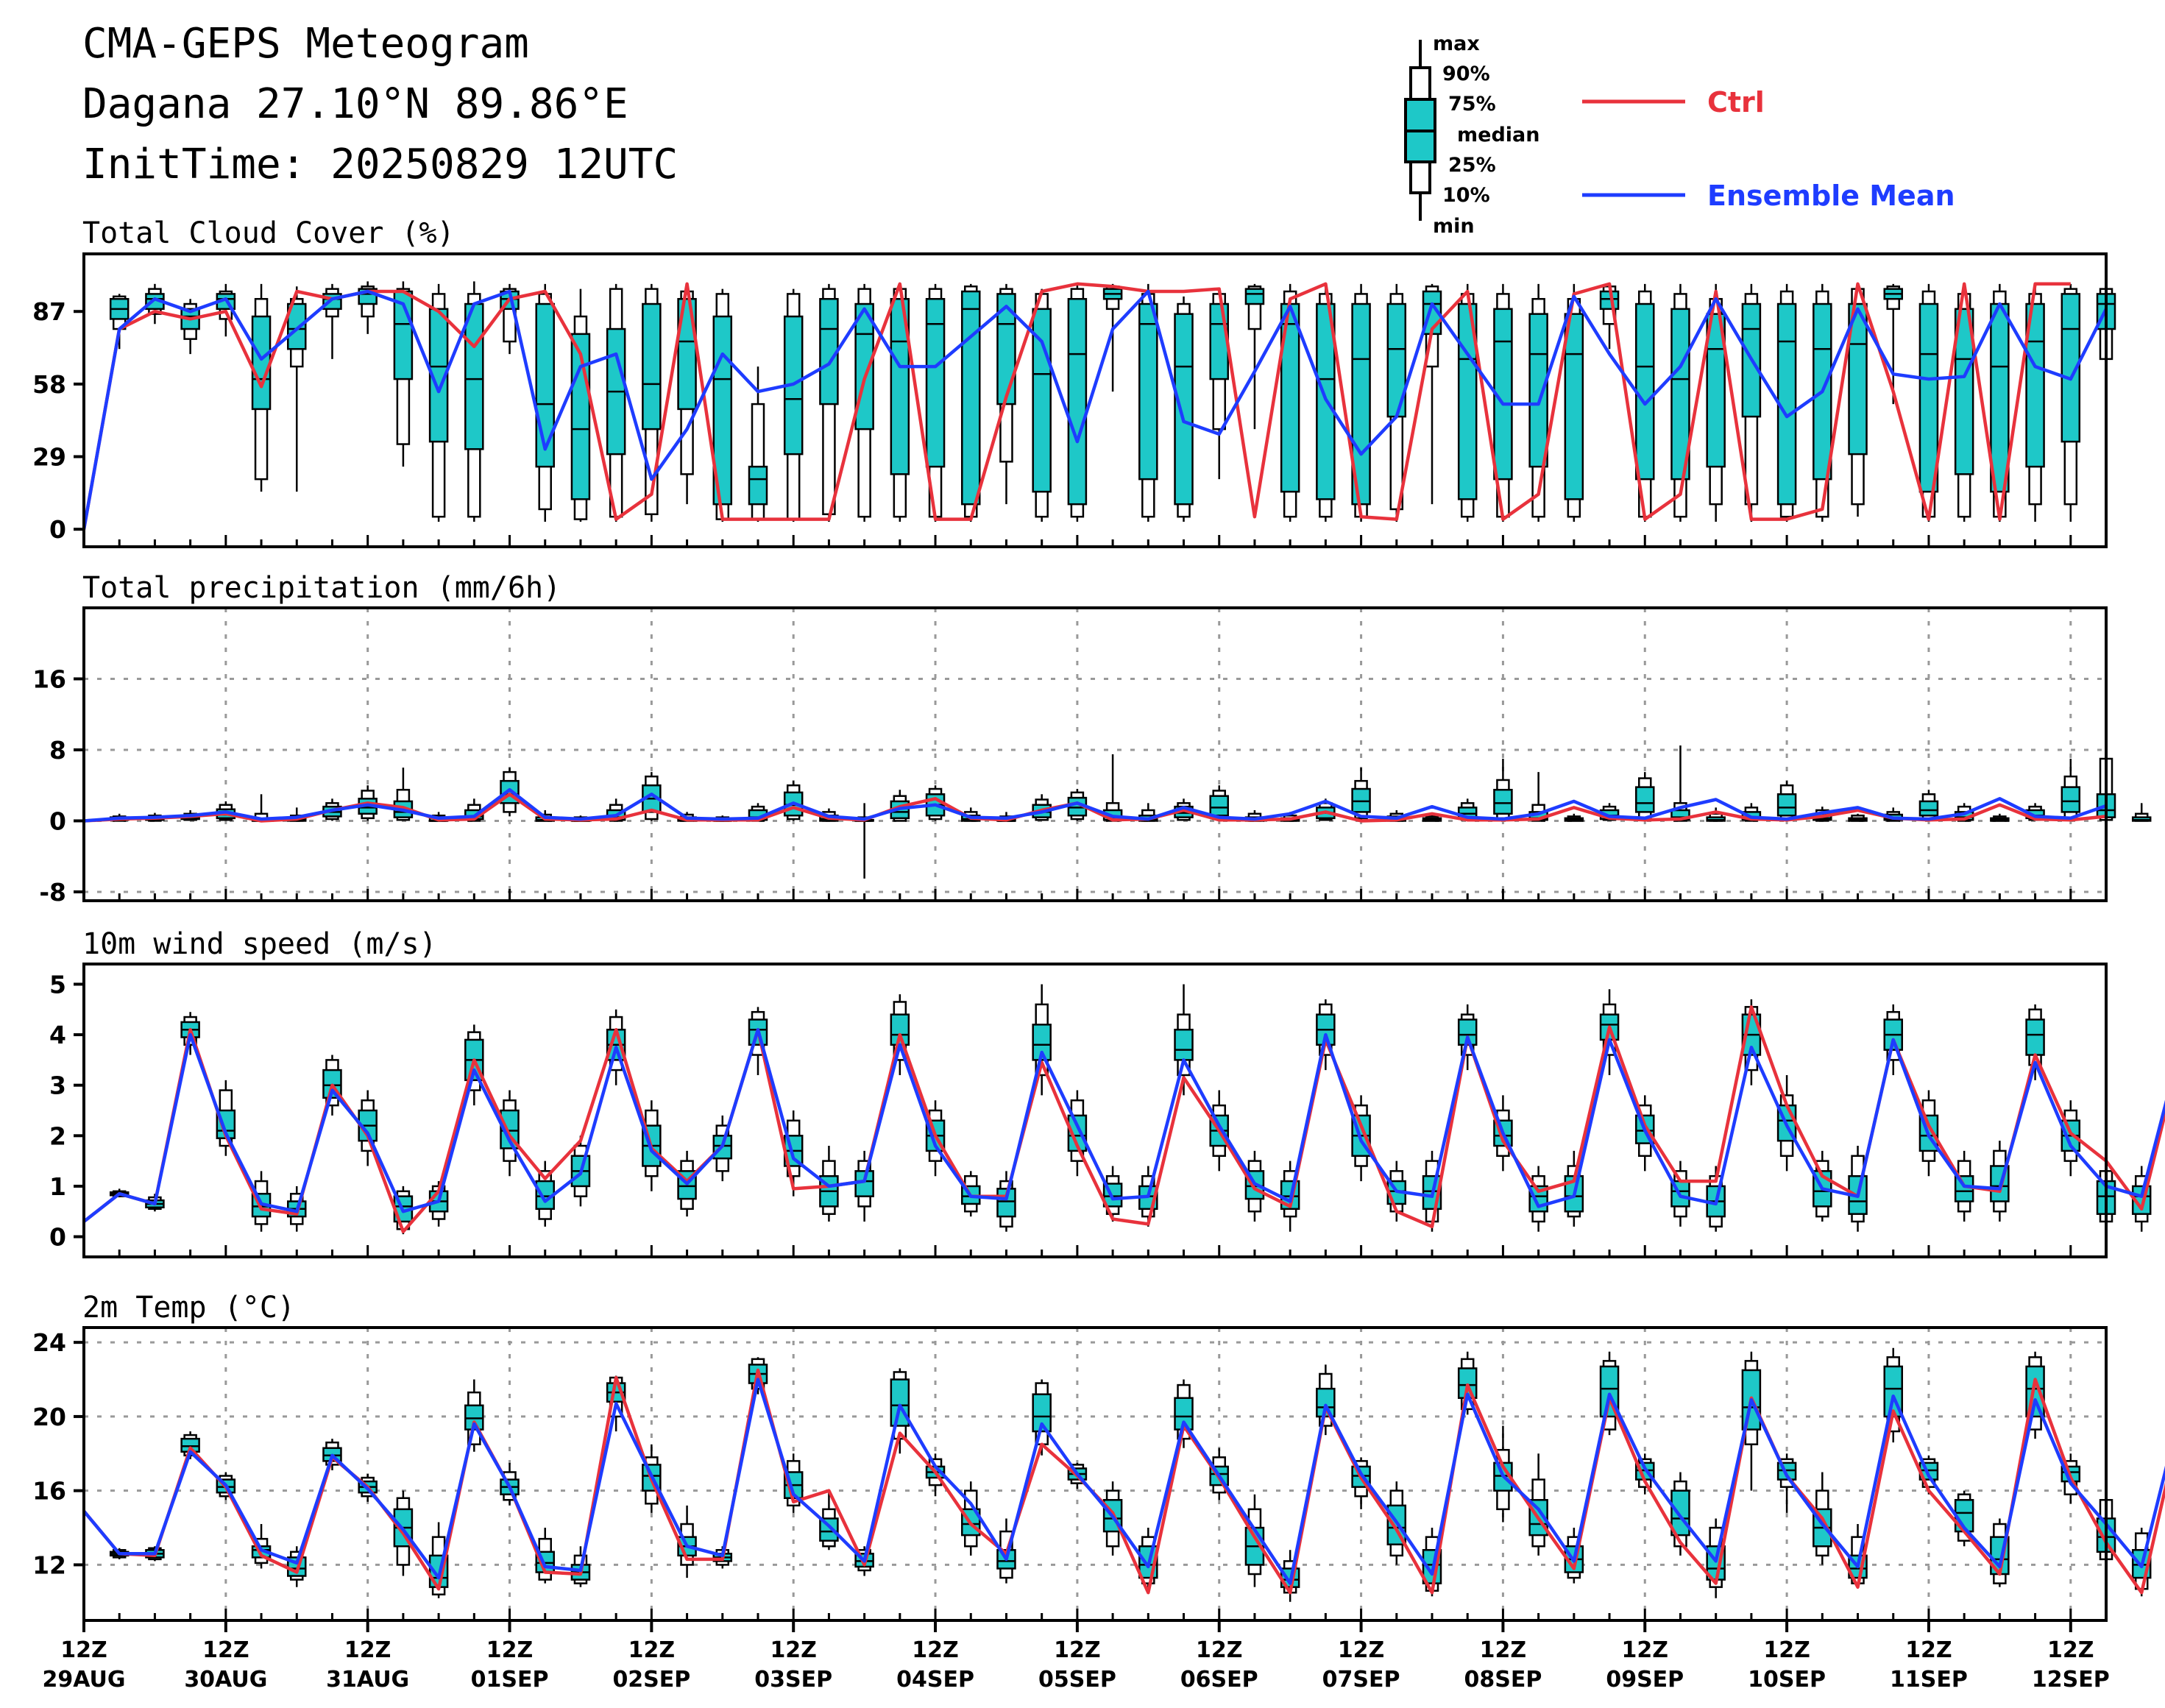 This screenshot has height=1708, width=2165. What do you see at coordinates (321, 588) in the screenshot?
I see `precipitation-title: Total precipitation (mm/6h)` at bounding box center [321, 588].